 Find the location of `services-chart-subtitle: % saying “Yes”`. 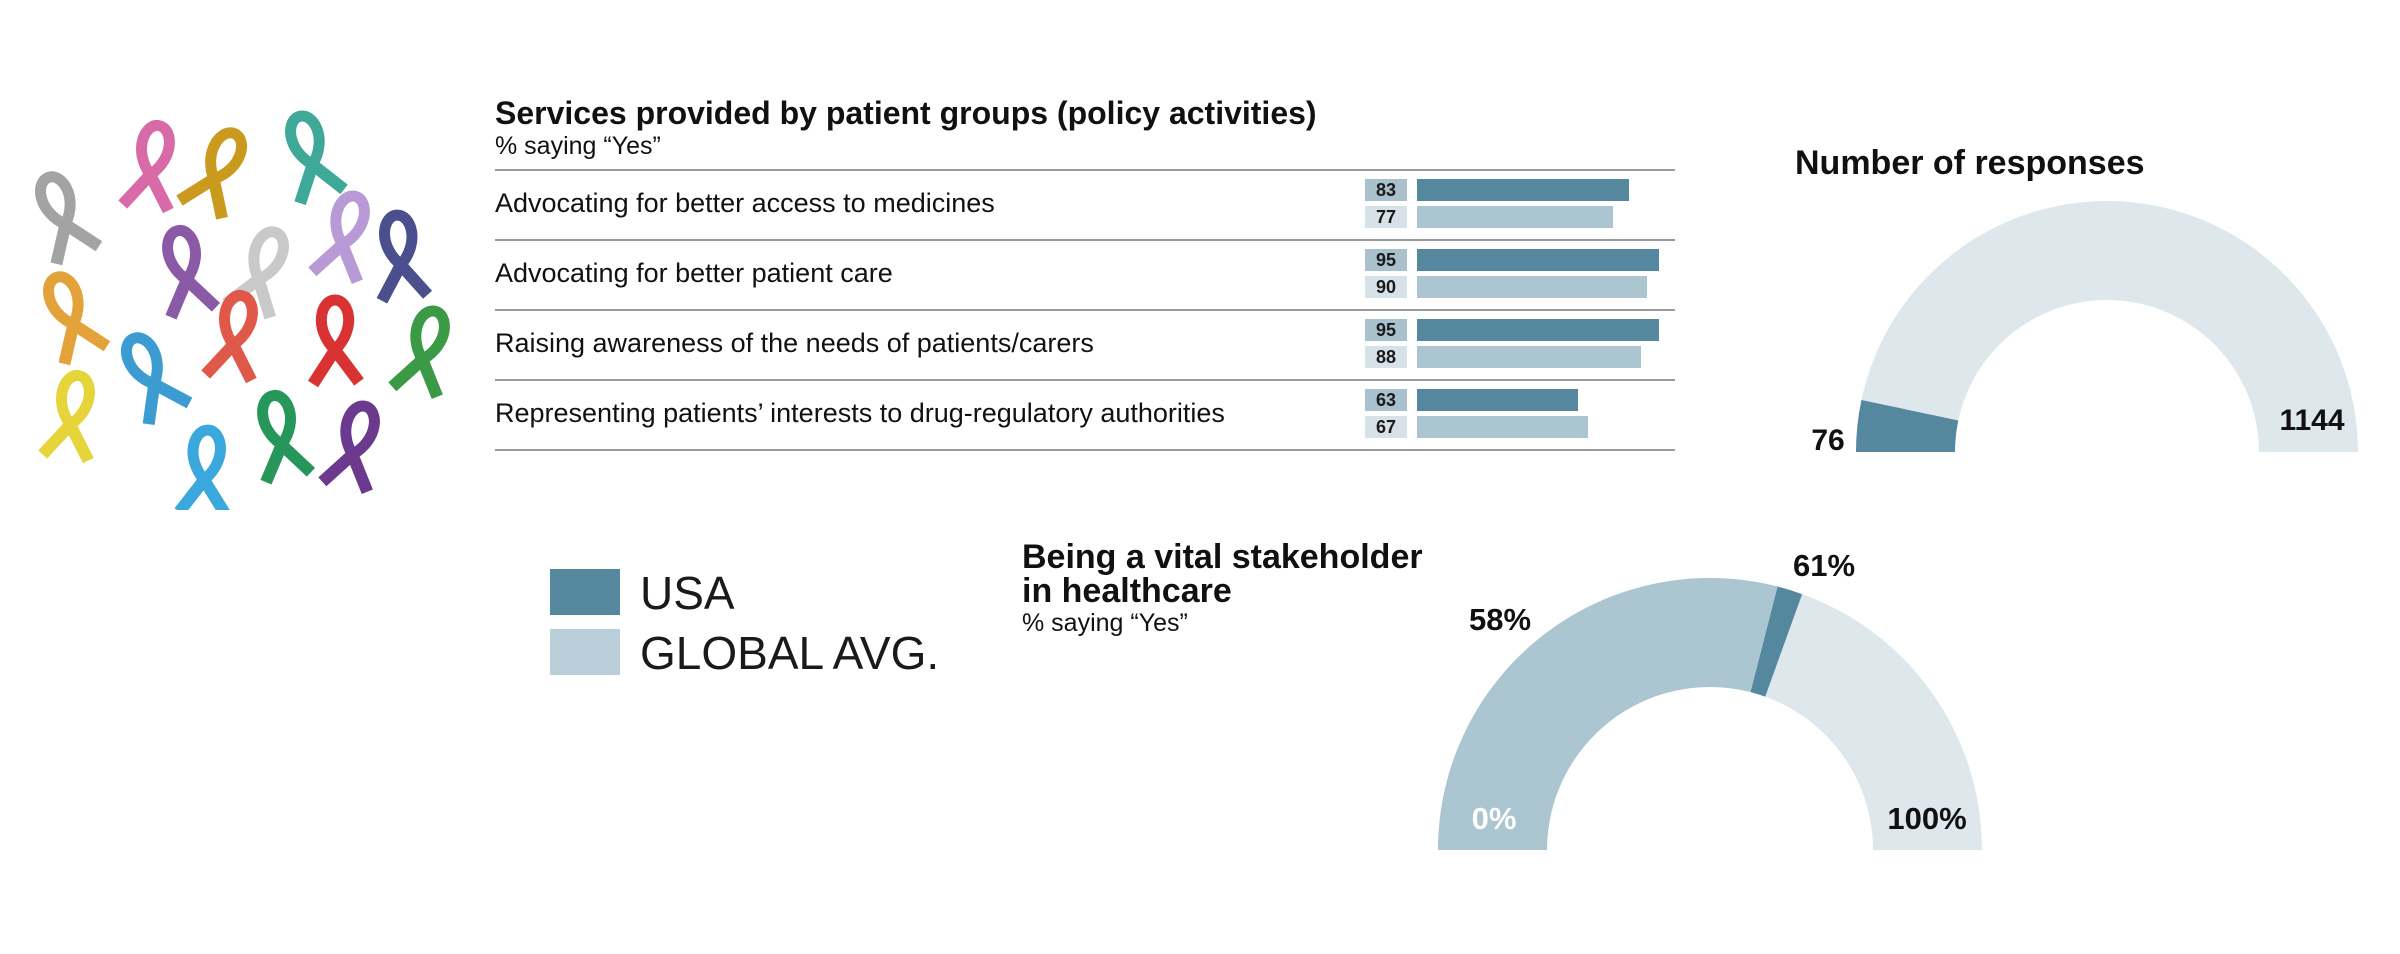

services-chart-subtitle: % saying “Yes” is located at coordinates (578, 146).